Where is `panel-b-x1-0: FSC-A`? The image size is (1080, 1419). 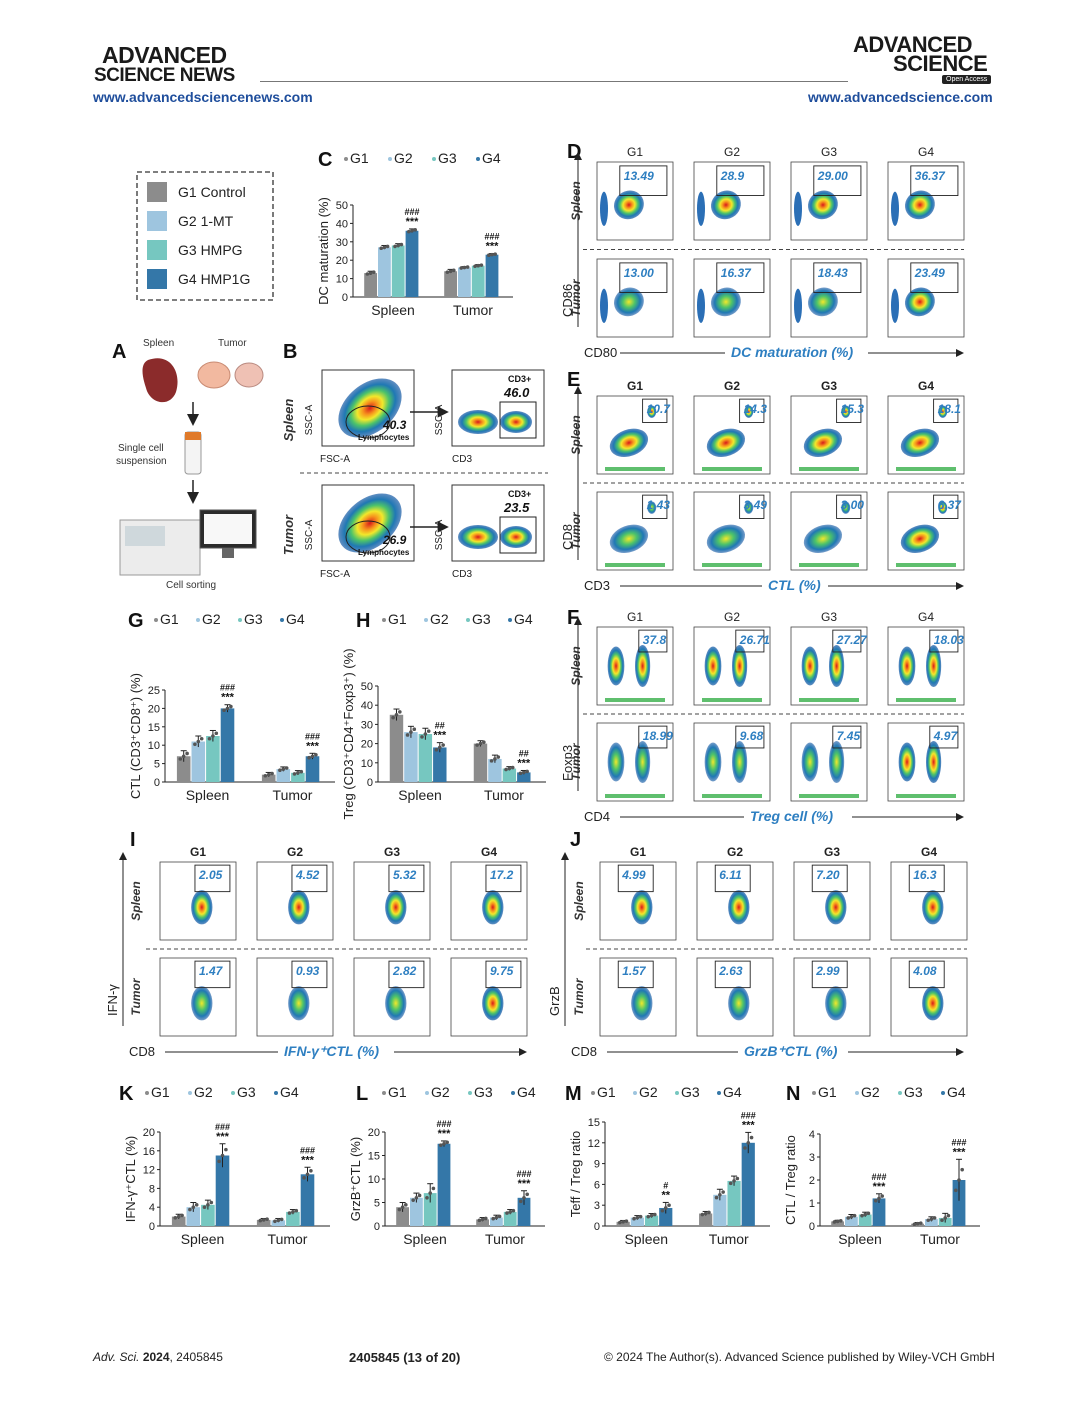 panel-b-x1-0: FSC-A is located at coordinates (335, 459).